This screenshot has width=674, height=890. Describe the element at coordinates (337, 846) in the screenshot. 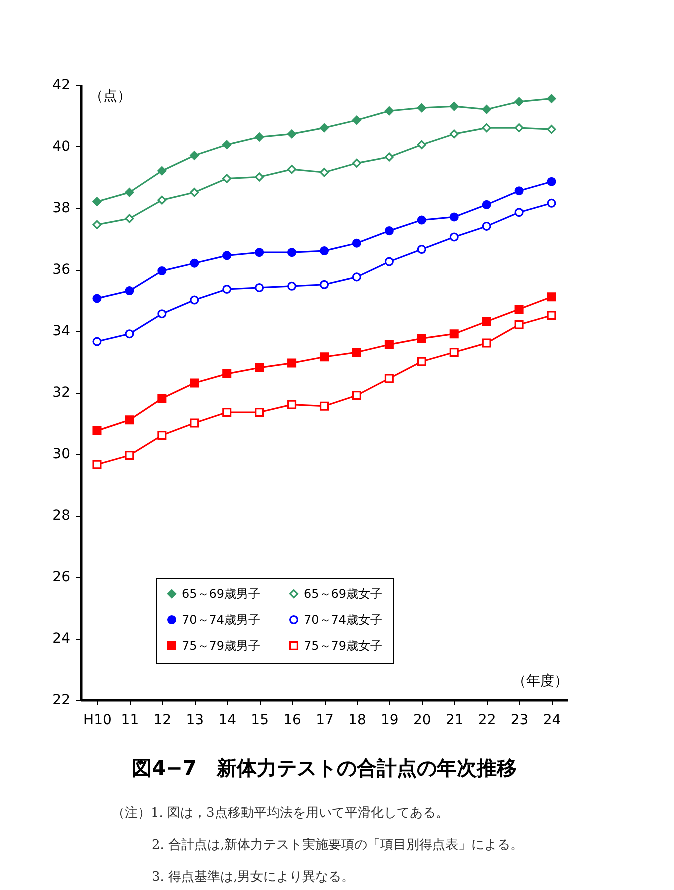

I see `text: 2. 合計点は,新体力テスト実施要項の「項目別得点表」による。` at that location.